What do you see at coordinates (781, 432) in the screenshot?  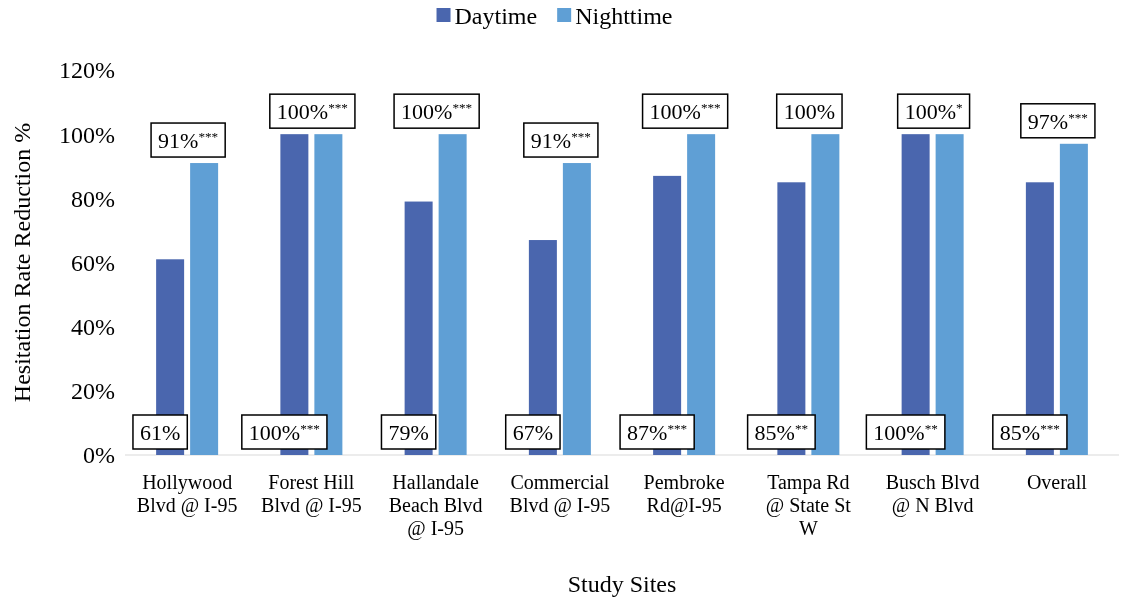 I see `data-label: 85%$^{**}$` at bounding box center [781, 432].